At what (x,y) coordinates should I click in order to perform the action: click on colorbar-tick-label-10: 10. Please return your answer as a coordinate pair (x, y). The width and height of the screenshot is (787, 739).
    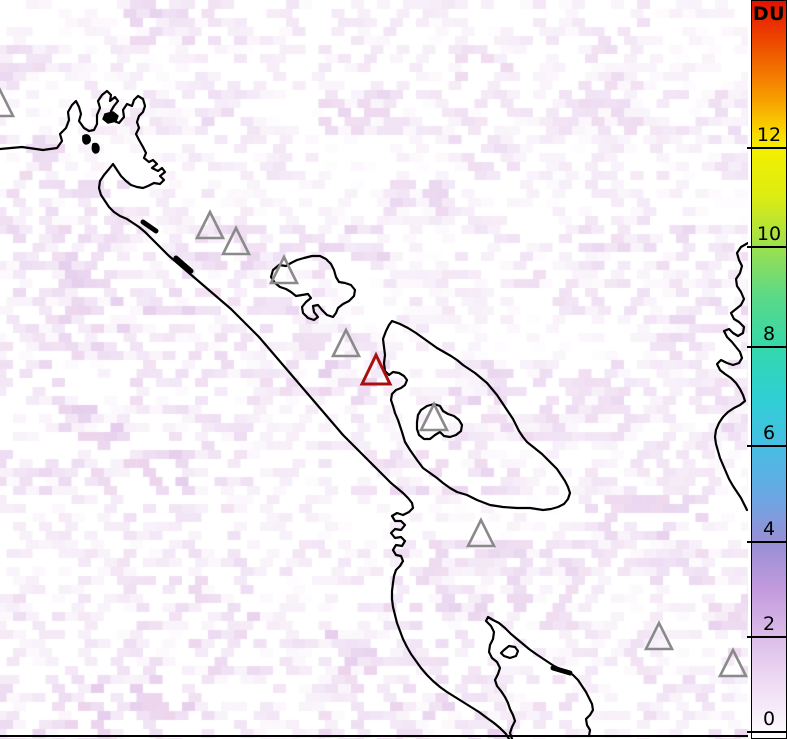
    Looking at the image, I should click on (769, 234).